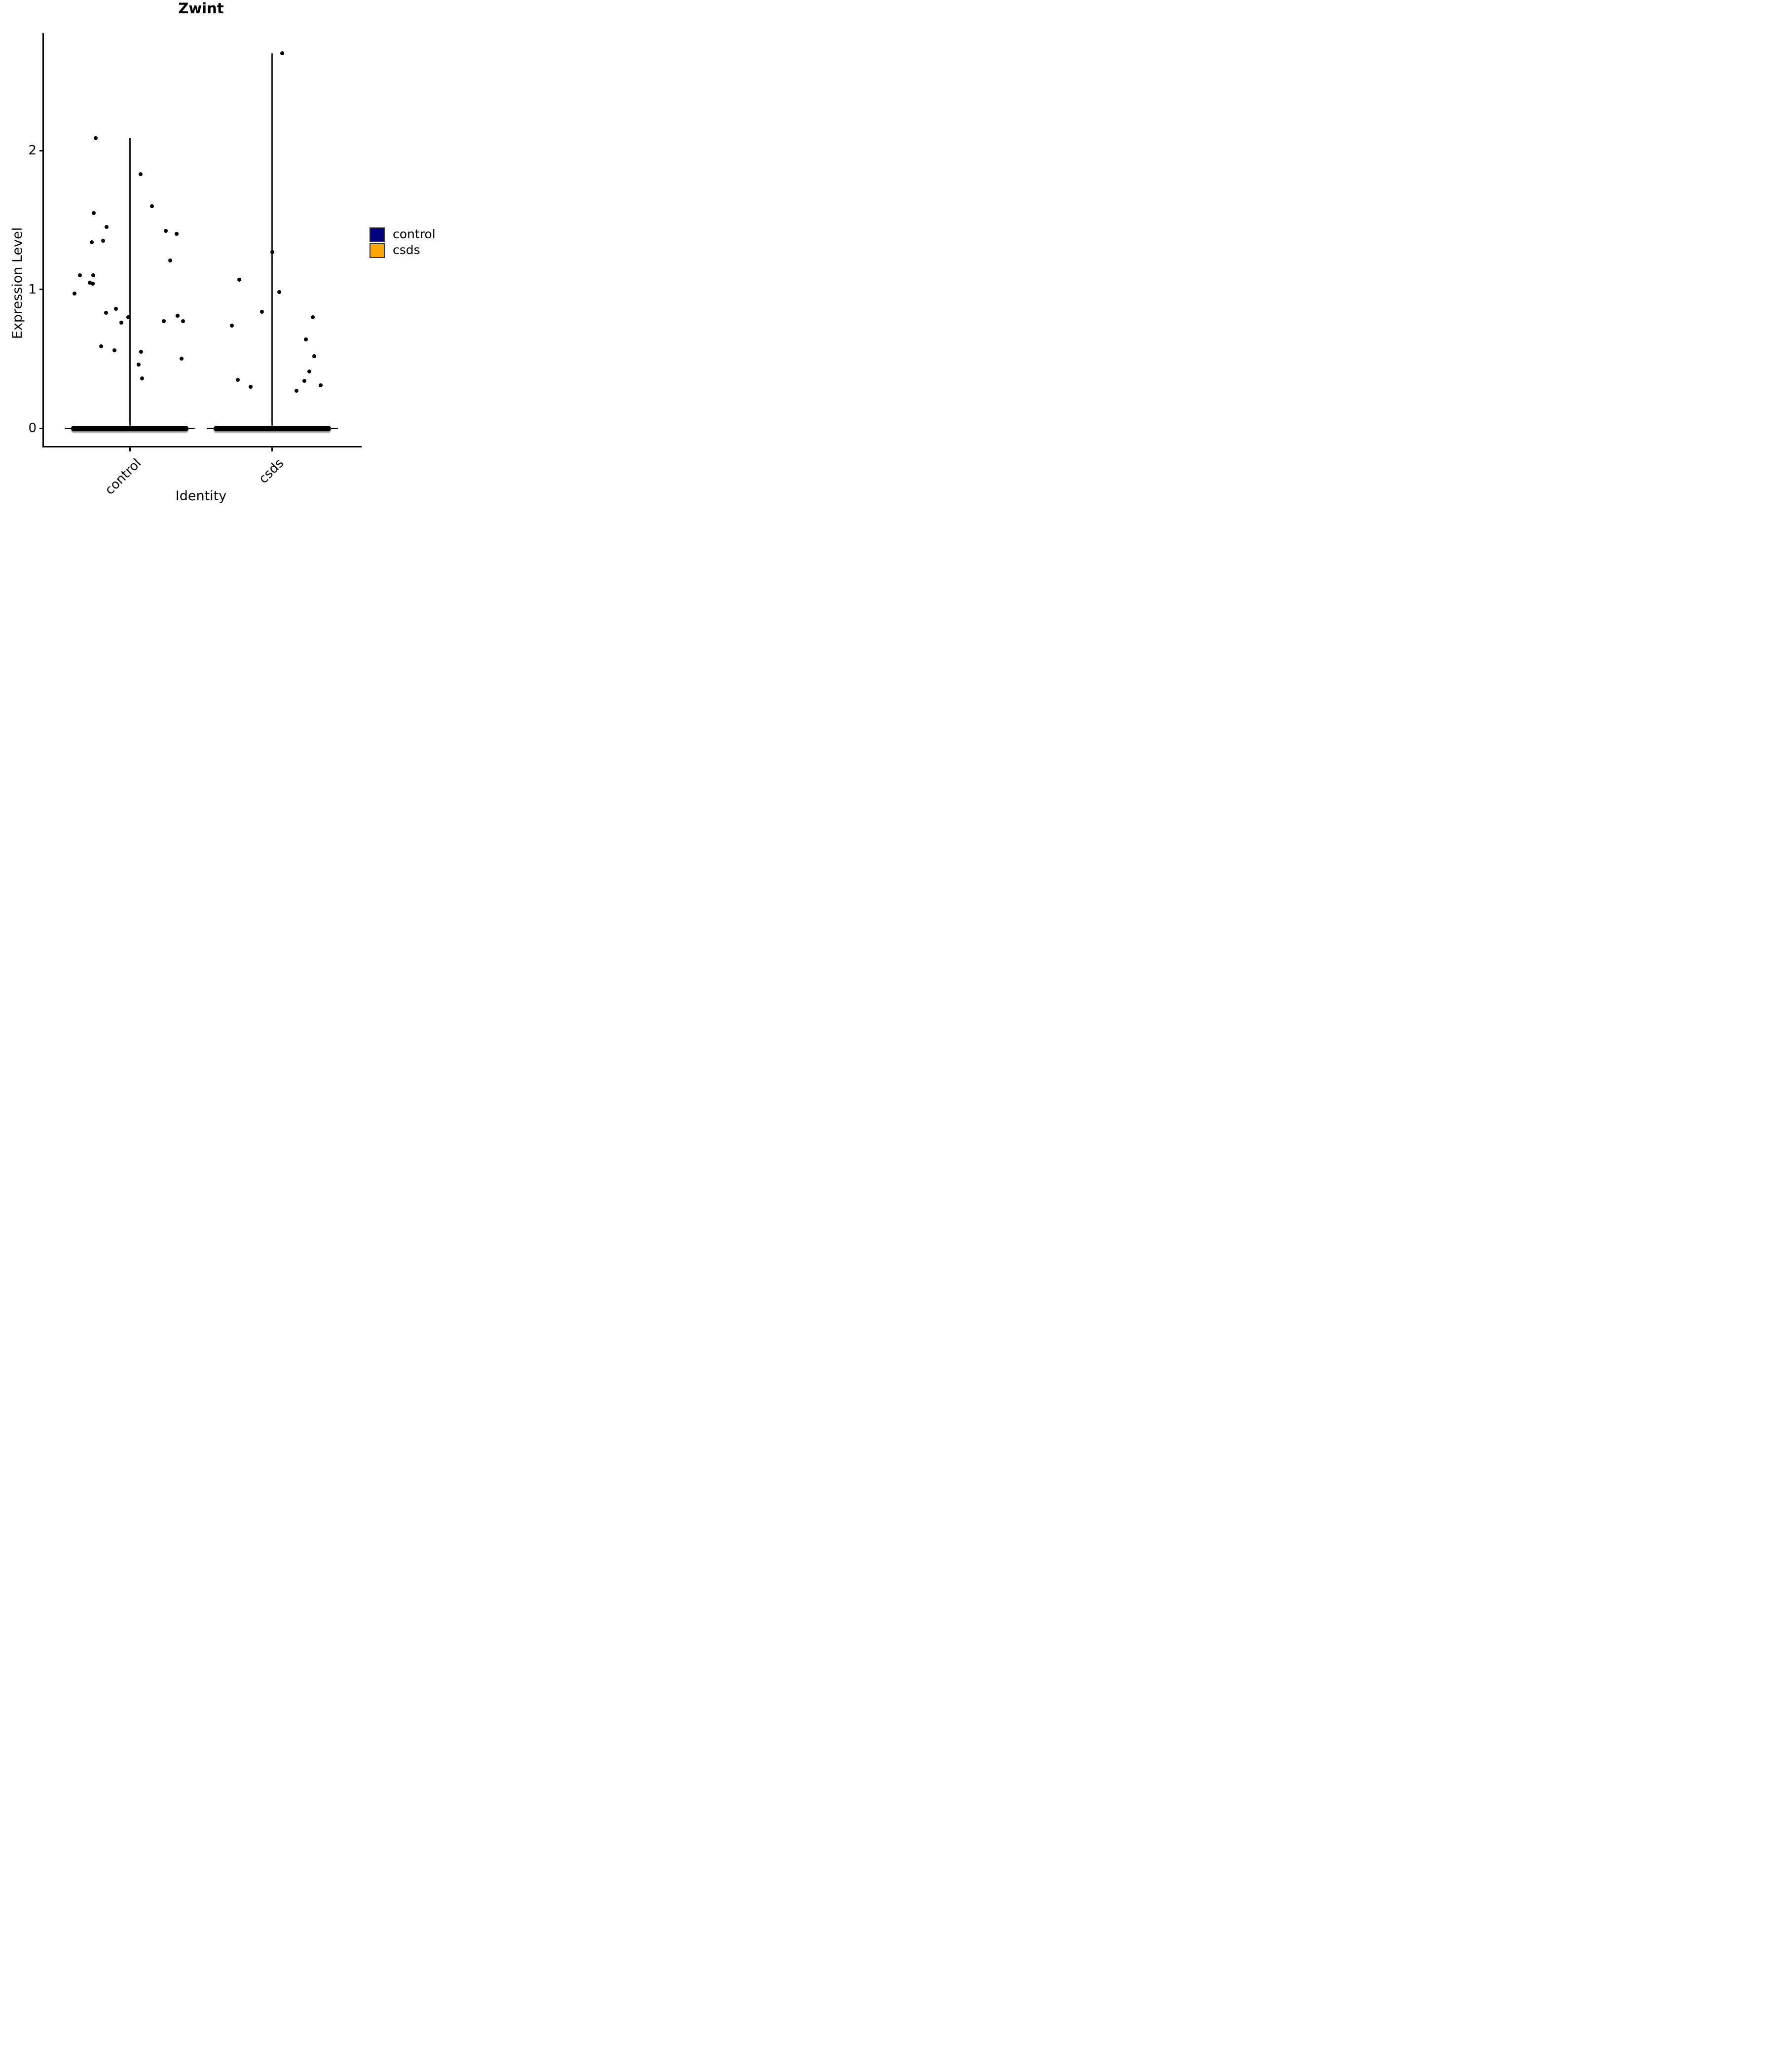  What do you see at coordinates (33, 290) in the screenshot?
I see `y-tick-label: 1` at bounding box center [33, 290].